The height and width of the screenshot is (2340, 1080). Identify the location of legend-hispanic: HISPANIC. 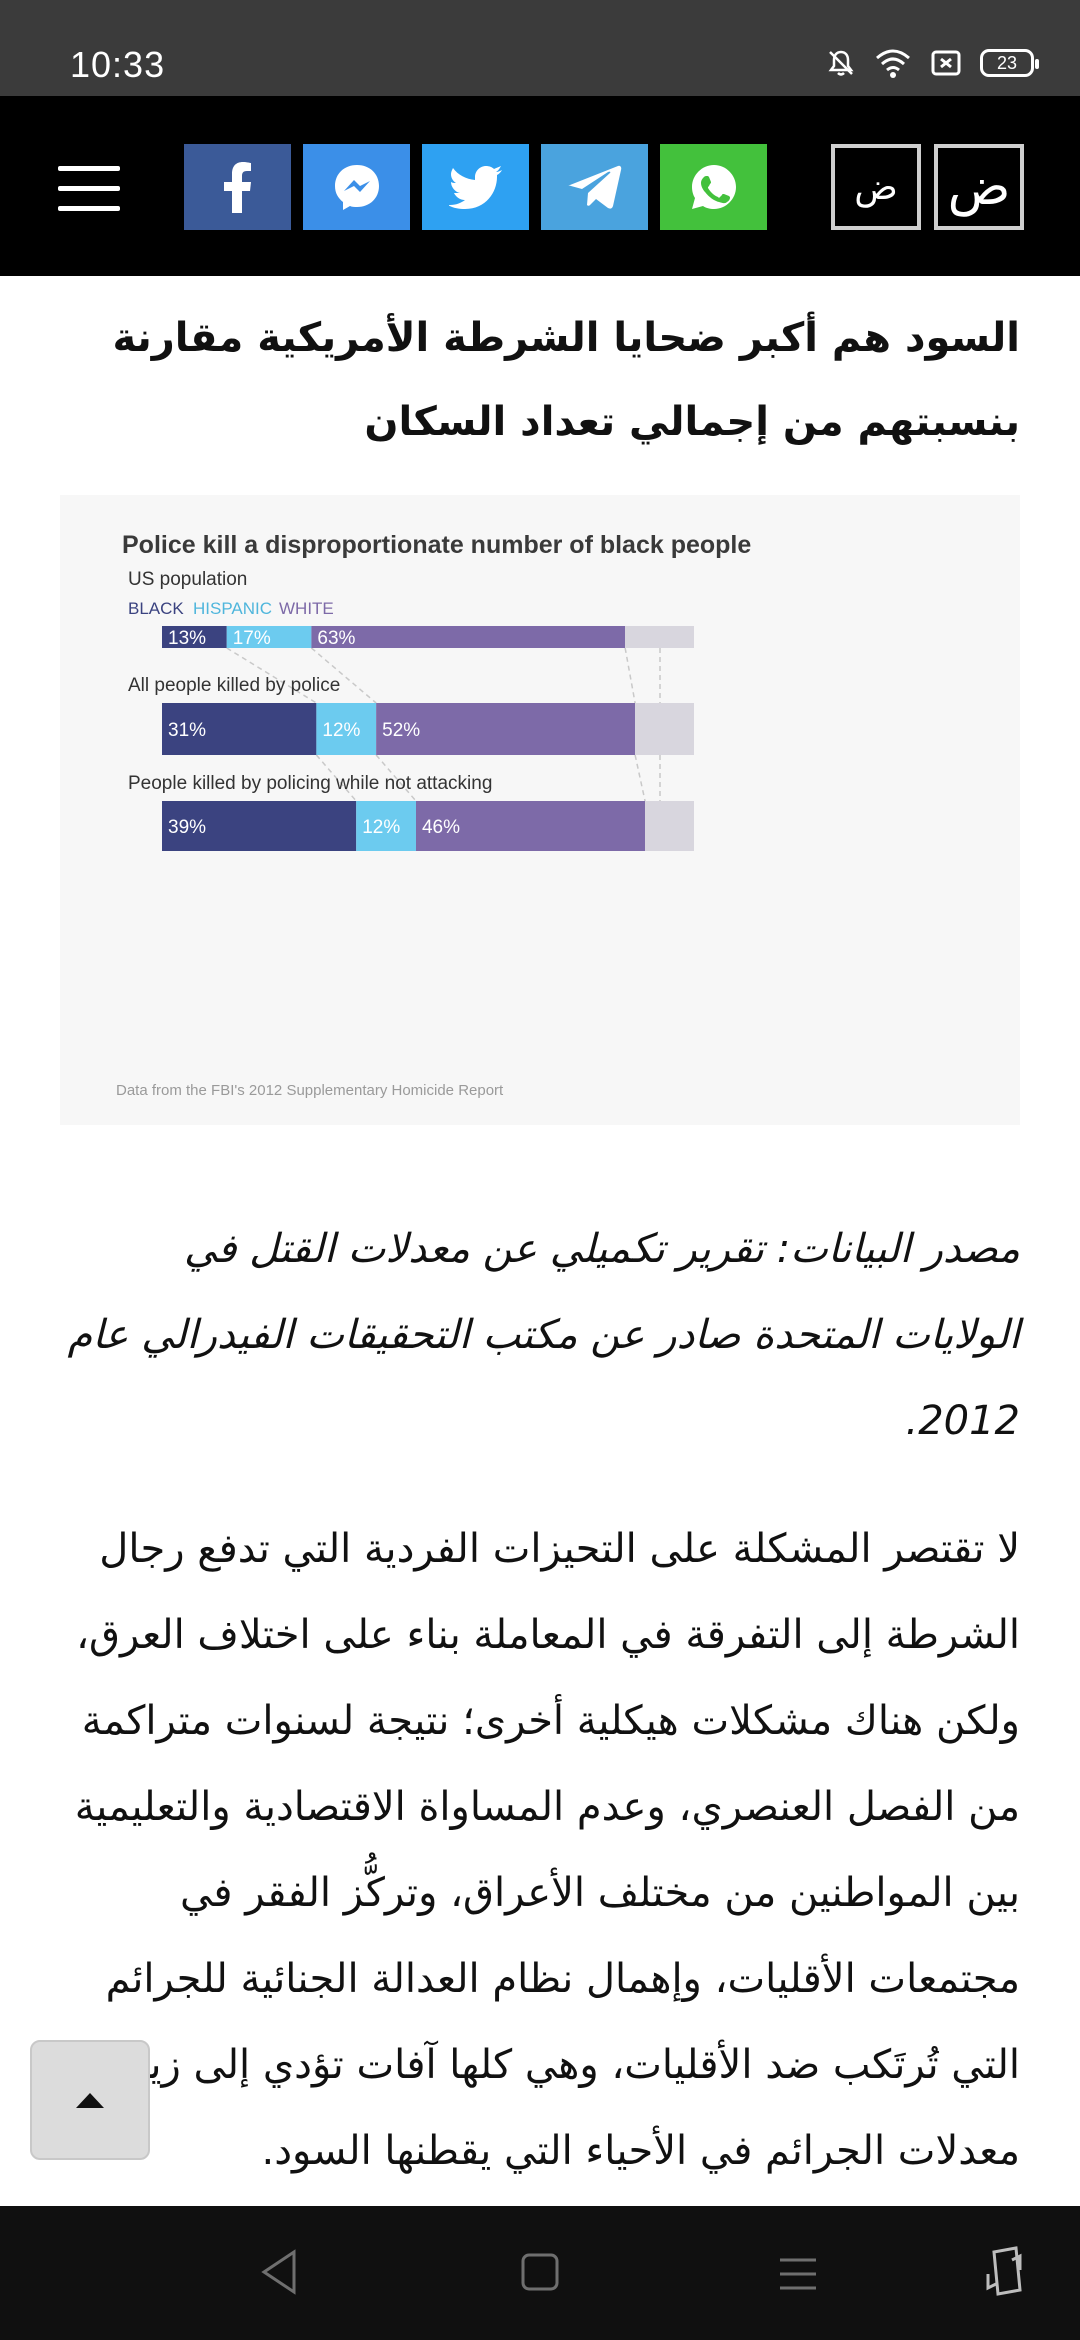
(232, 608).